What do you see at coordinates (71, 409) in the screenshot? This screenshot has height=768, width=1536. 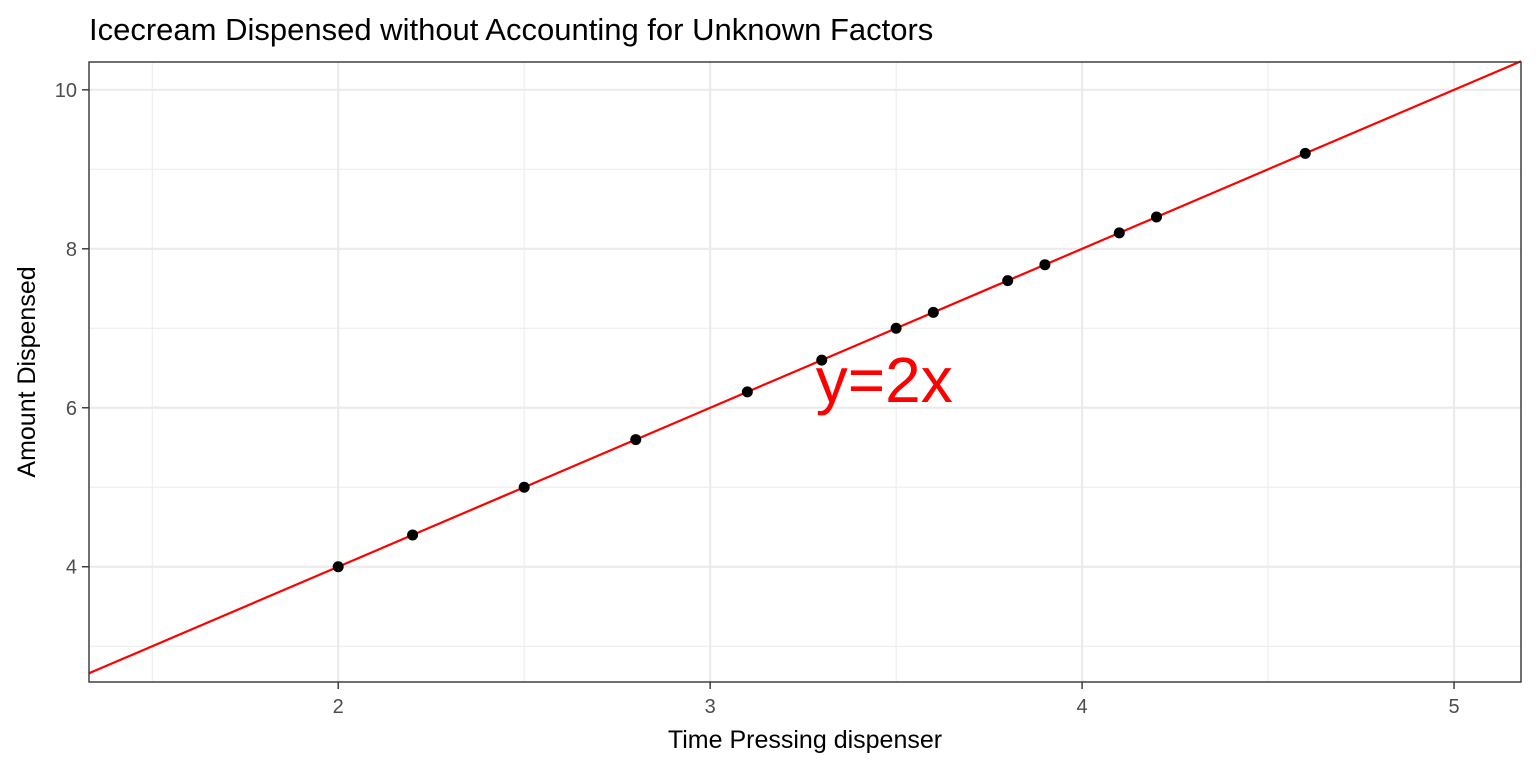 I see `y-tick-label: 6` at bounding box center [71, 409].